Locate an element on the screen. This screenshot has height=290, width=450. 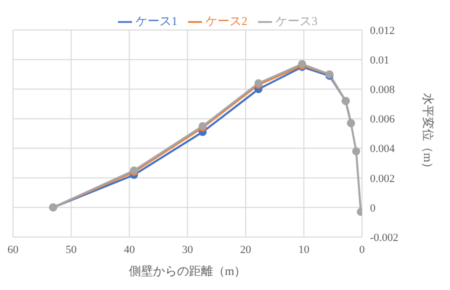
y-tick-label: 0.006 is located at coordinates (383, 120).